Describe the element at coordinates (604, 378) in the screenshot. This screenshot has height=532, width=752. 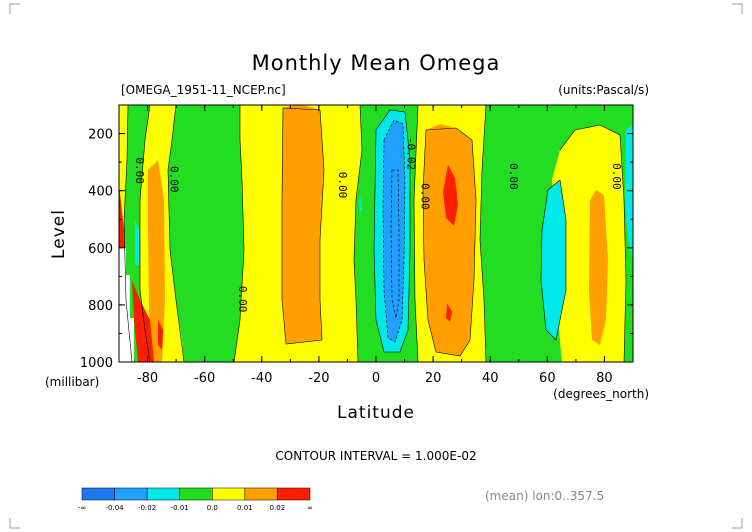
I see `x-tick-label: 80` at that location.